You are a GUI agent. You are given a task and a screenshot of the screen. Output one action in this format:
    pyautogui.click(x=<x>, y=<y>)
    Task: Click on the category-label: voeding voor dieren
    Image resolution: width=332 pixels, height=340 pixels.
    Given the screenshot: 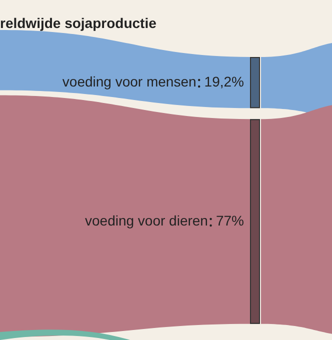 What is the action you would take?
    pyautogui.click(x=146, y=220)
    